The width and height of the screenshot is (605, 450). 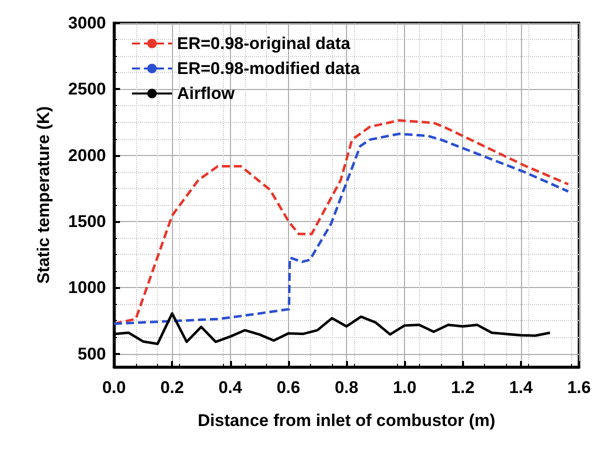 What do you see at coordinates (288, 387) in the screenshot?
I see `x-tick-label: 0.6` at bounding box center [288, 387].